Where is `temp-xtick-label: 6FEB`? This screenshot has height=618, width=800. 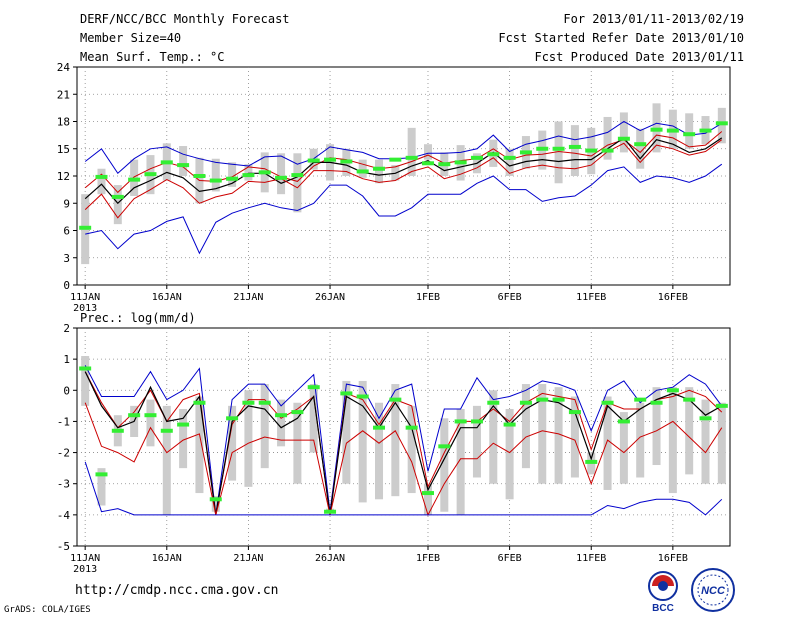 temp-xtick-label: 6FEB is located at coordinates (510, 297).